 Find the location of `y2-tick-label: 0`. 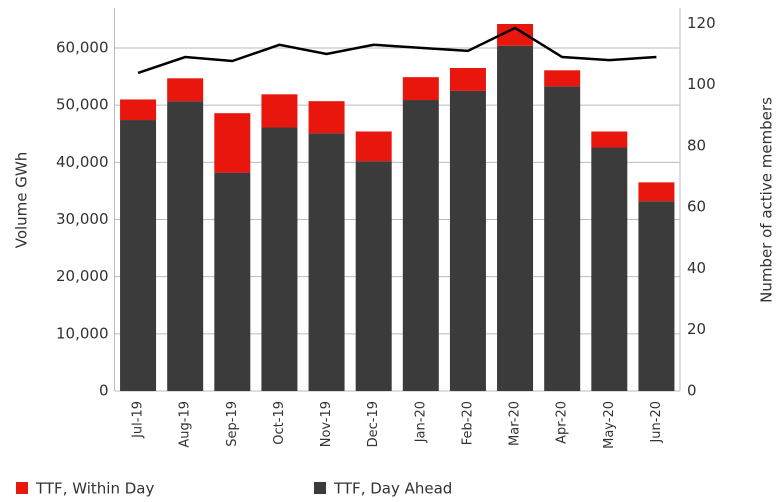

y2-tick-label: 0 is located at coordinates (692, 391).